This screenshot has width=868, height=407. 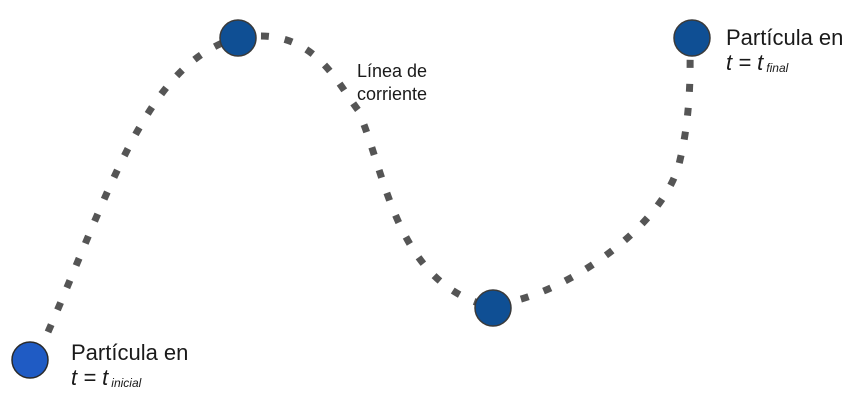 I want to click on start-particle-title: Partícula en, so click(x=130, y=352).